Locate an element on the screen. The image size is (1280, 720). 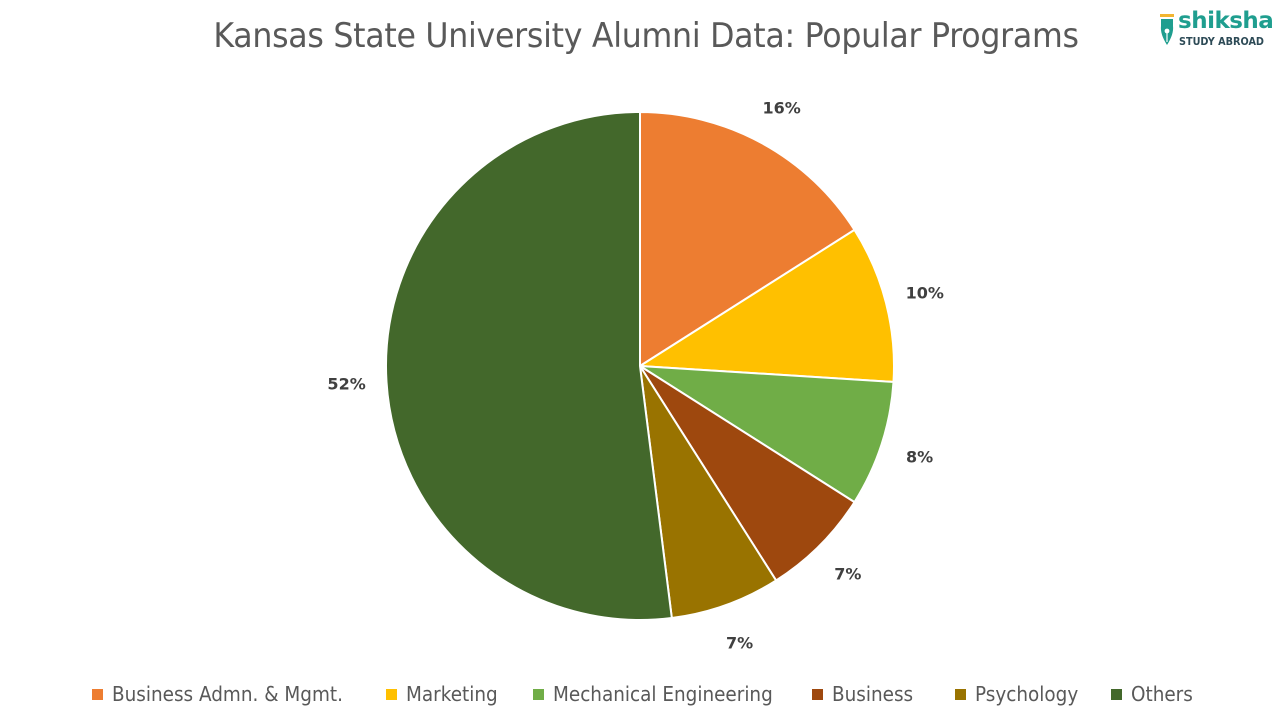
pie-slice-business is located at coordinates (747, 473).